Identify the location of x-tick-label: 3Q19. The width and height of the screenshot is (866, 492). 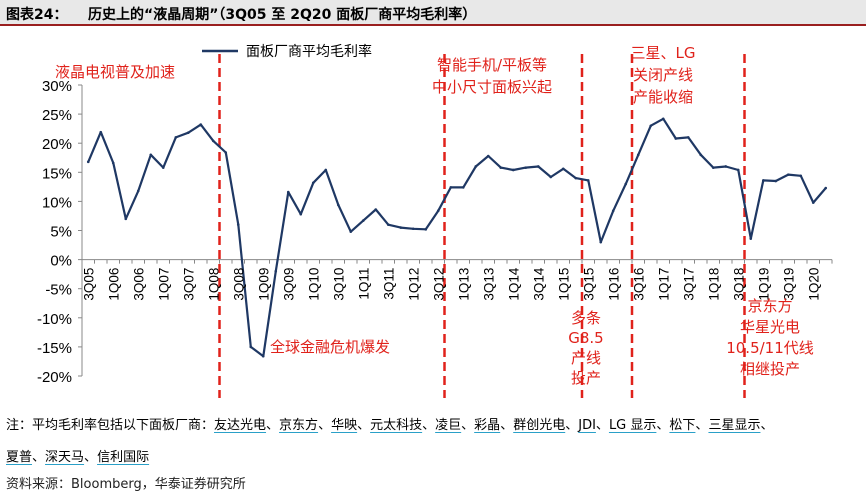
(788, 284).